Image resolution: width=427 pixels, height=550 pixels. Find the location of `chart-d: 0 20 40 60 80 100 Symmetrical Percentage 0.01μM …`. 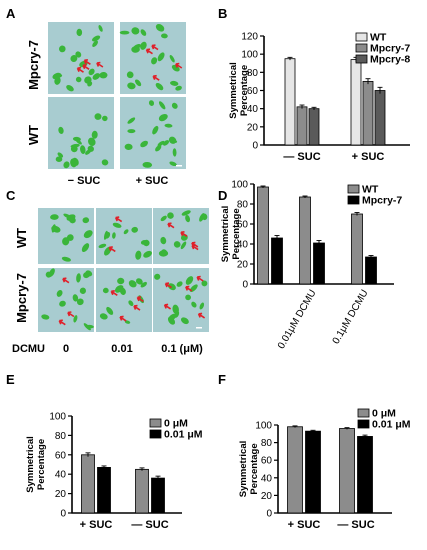

chart-d: 0 20 40 60 80 100 Symmetrical Percentage 0.01μM … is located at coordinates (311, 265).